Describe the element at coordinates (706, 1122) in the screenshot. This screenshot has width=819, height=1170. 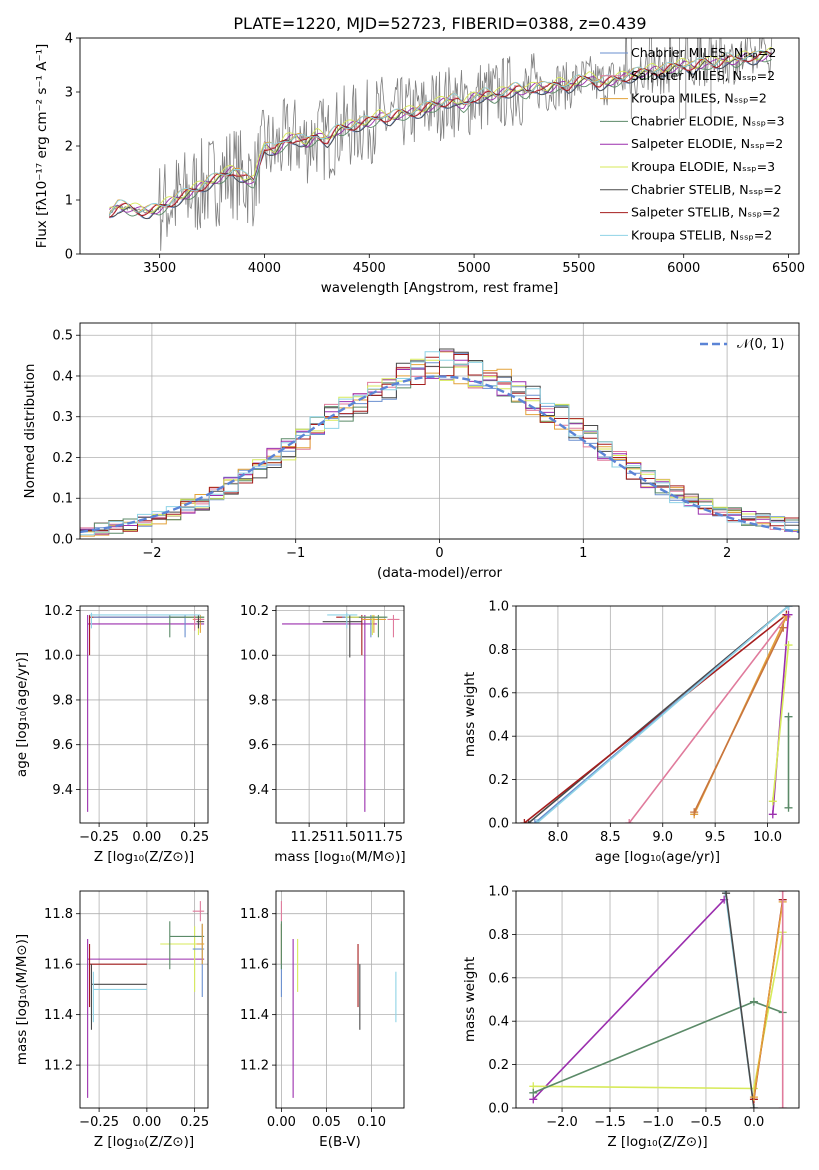
I see `x-tick-label: −0.5` at that location.